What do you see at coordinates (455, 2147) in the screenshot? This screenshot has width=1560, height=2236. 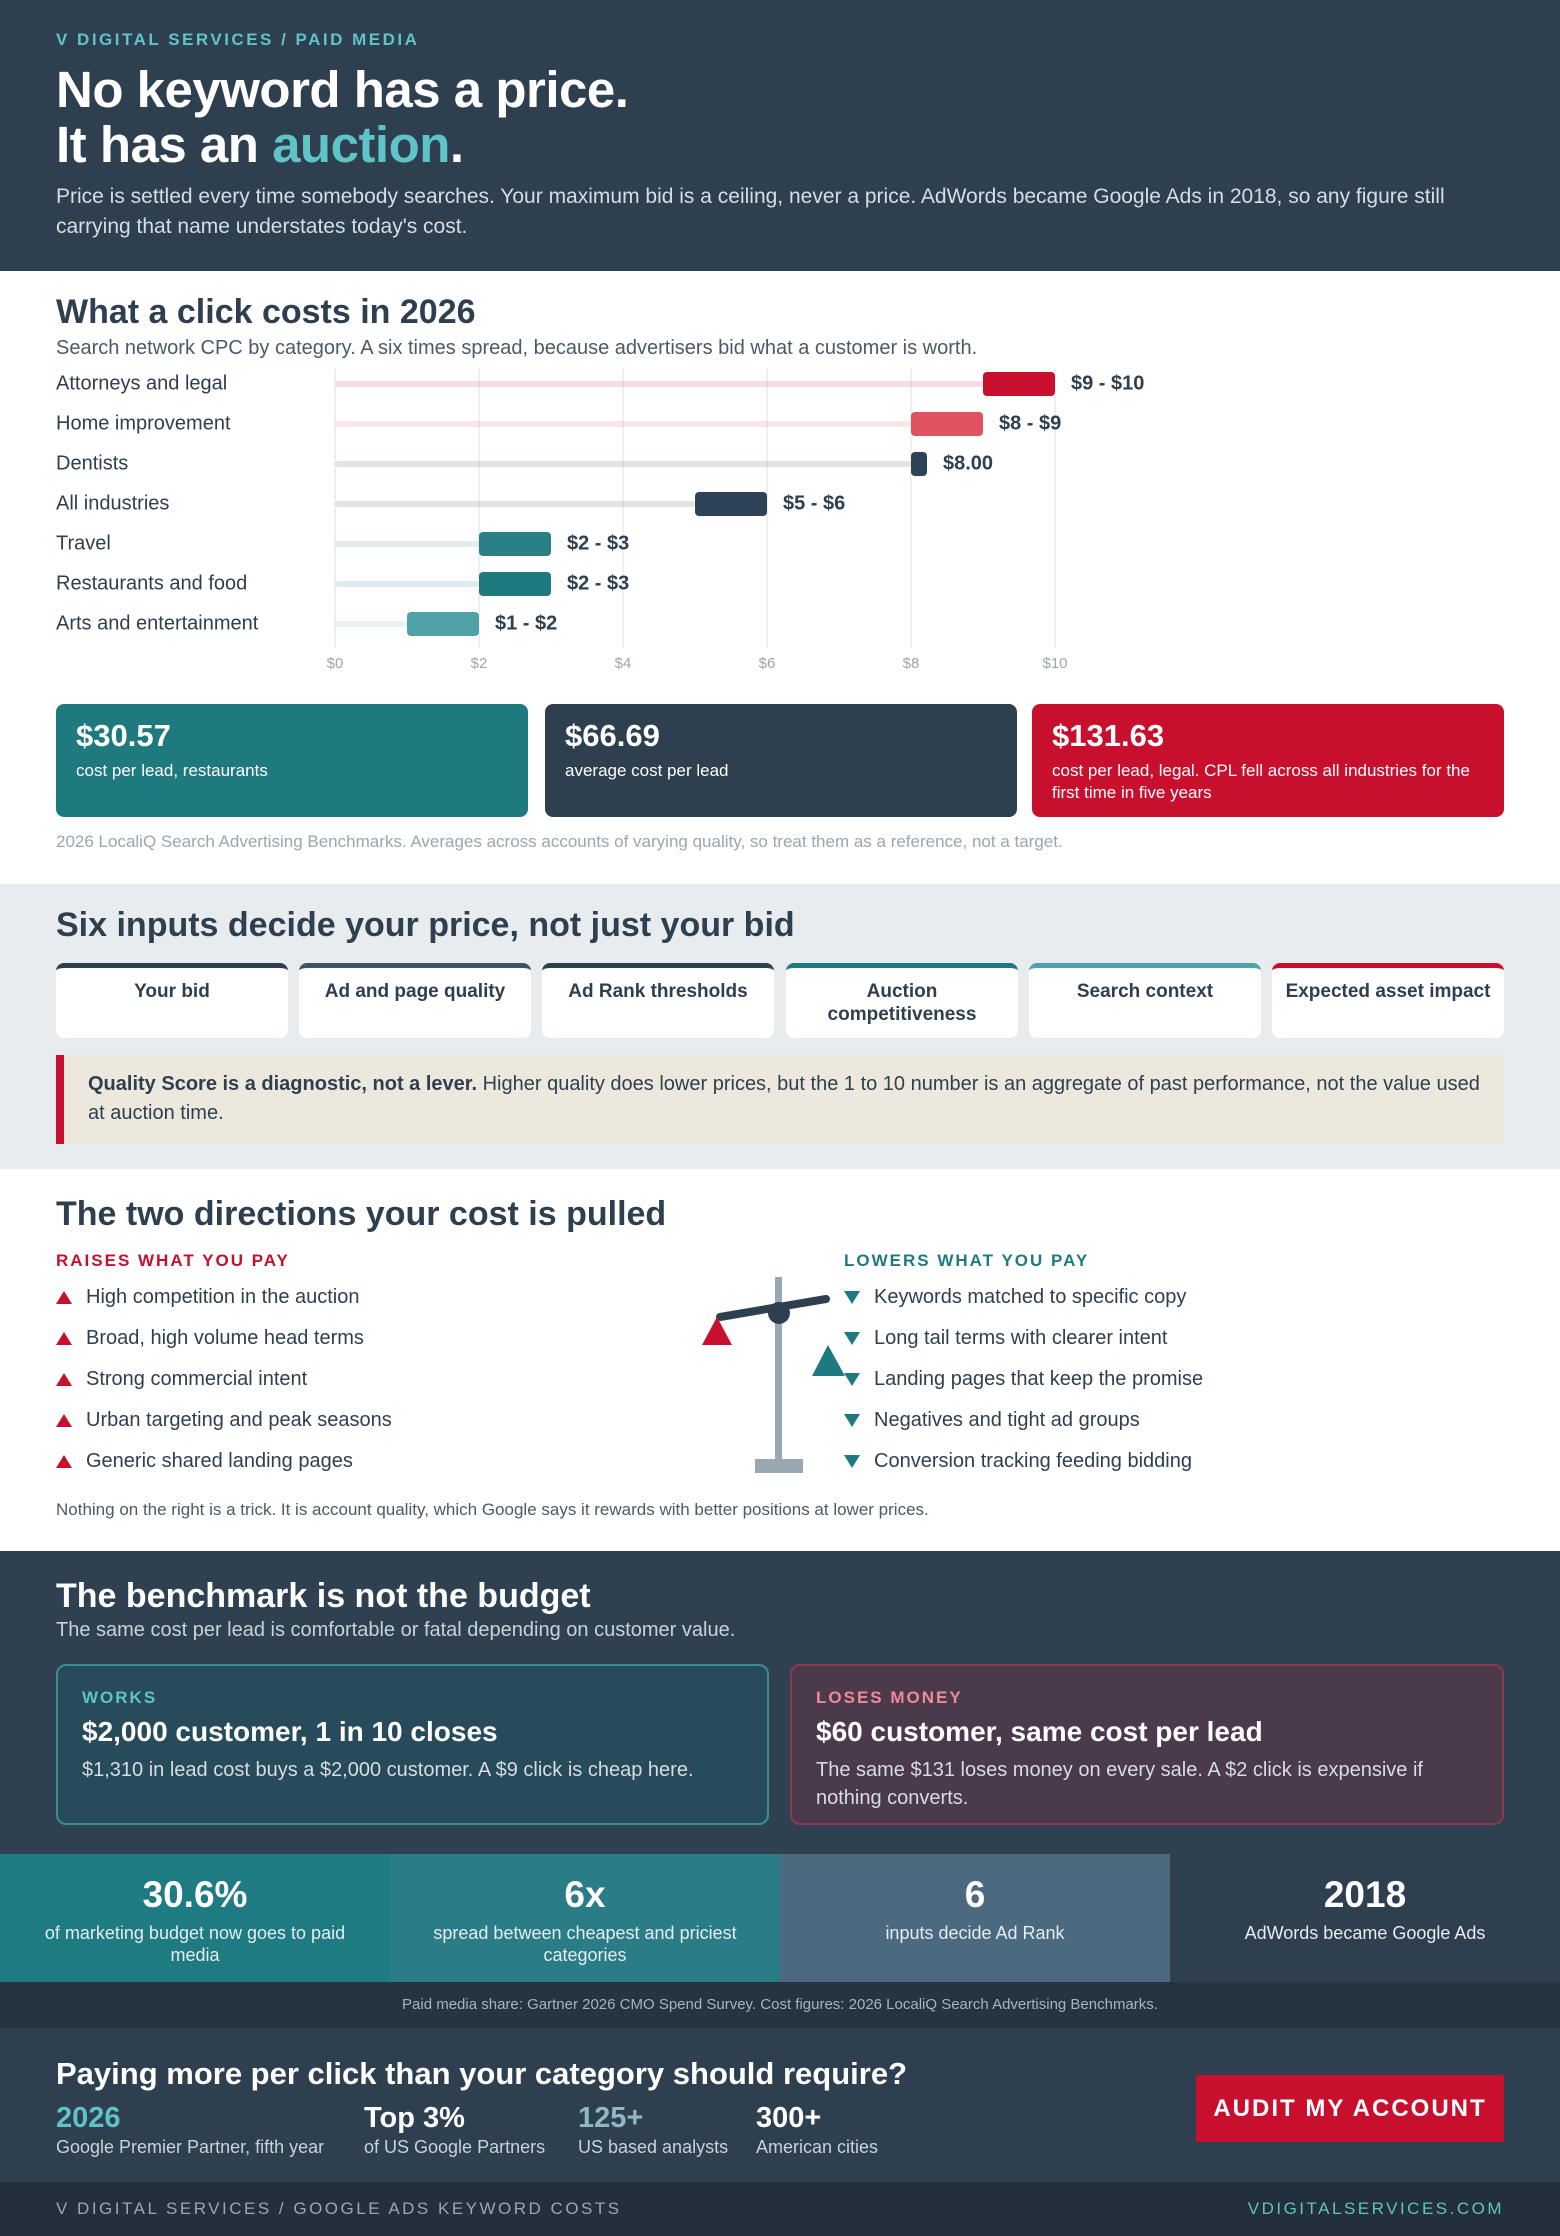 I see `fact-label: of US Google Partners` at bounding box center [455, 2147].